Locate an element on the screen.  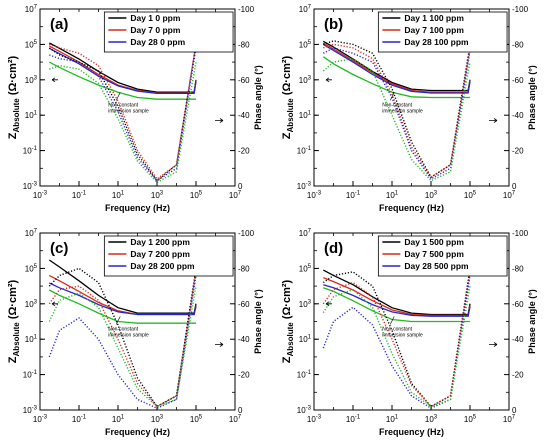
legend-entry: Day 7 0 ppm is located at coordinates (155, 30).